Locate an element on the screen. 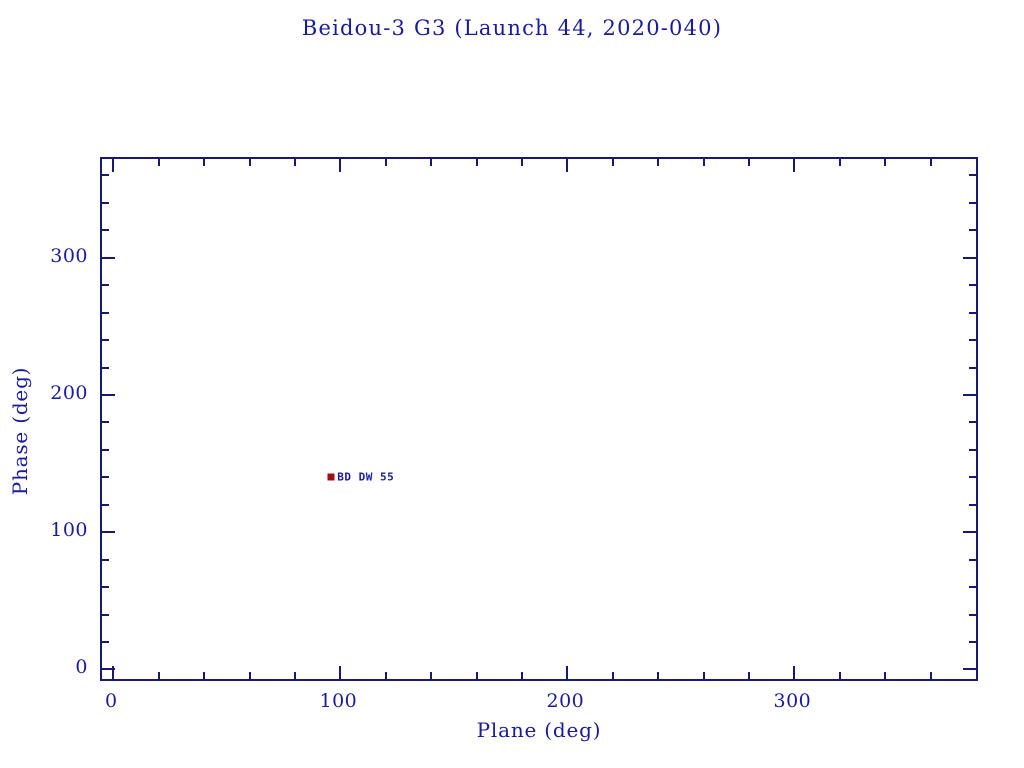 The width and height of the screenshot is (1024, 768). y-tick-label: 200 is located at coordinates (69, 392).